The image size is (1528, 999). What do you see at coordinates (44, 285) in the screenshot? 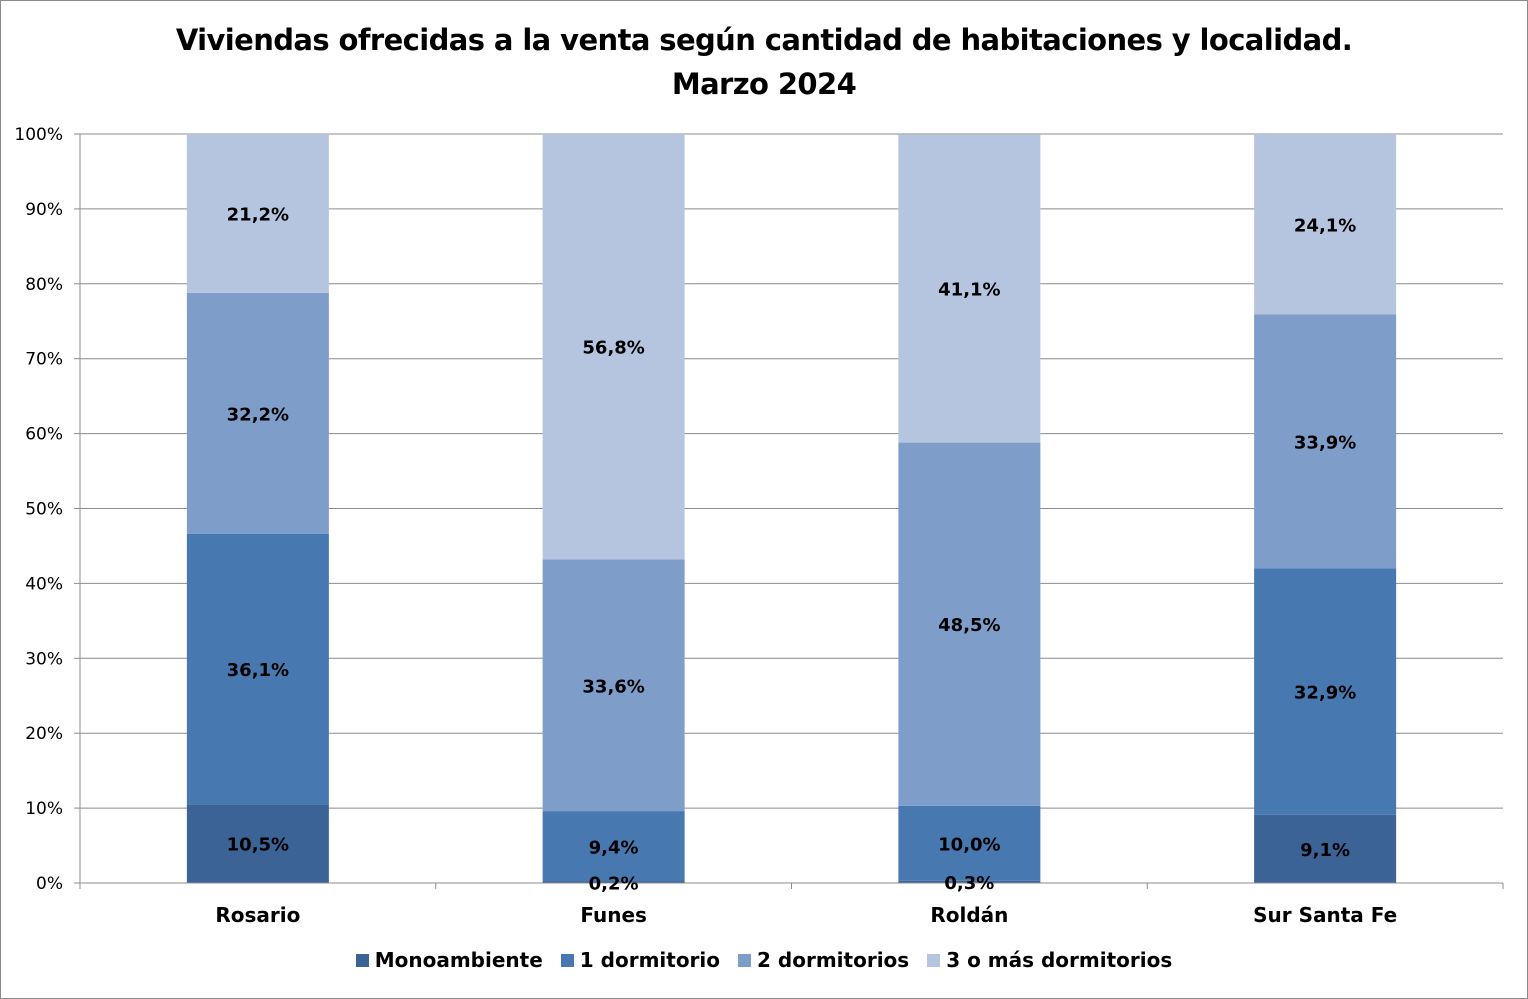
I see `y-tick-label: 80%` at bounding box center [44, 285].